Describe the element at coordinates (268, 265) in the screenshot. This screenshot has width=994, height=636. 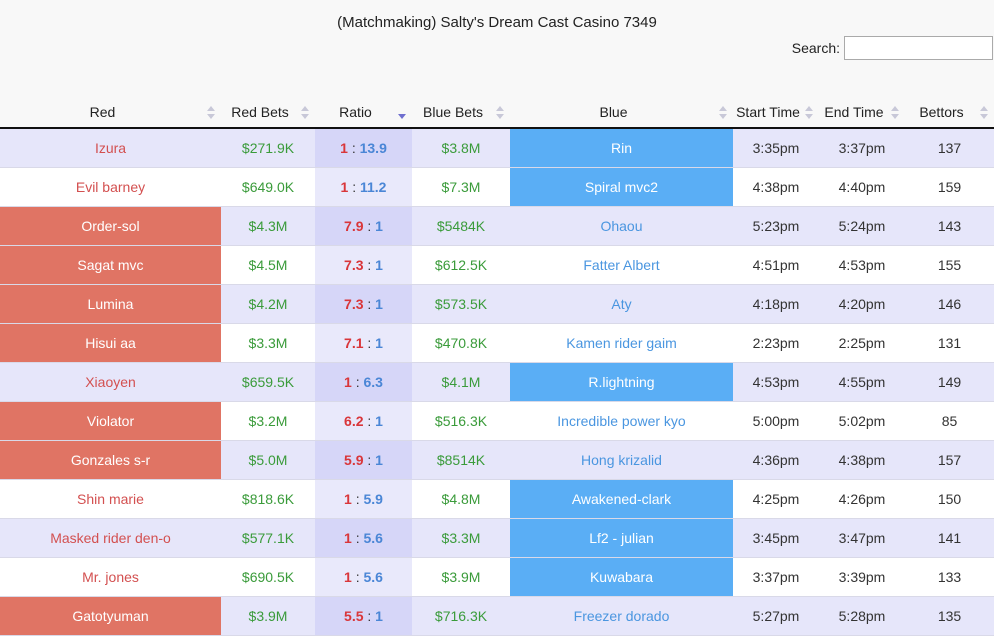
I see `red-bets-cell: $4.5M` at that location.